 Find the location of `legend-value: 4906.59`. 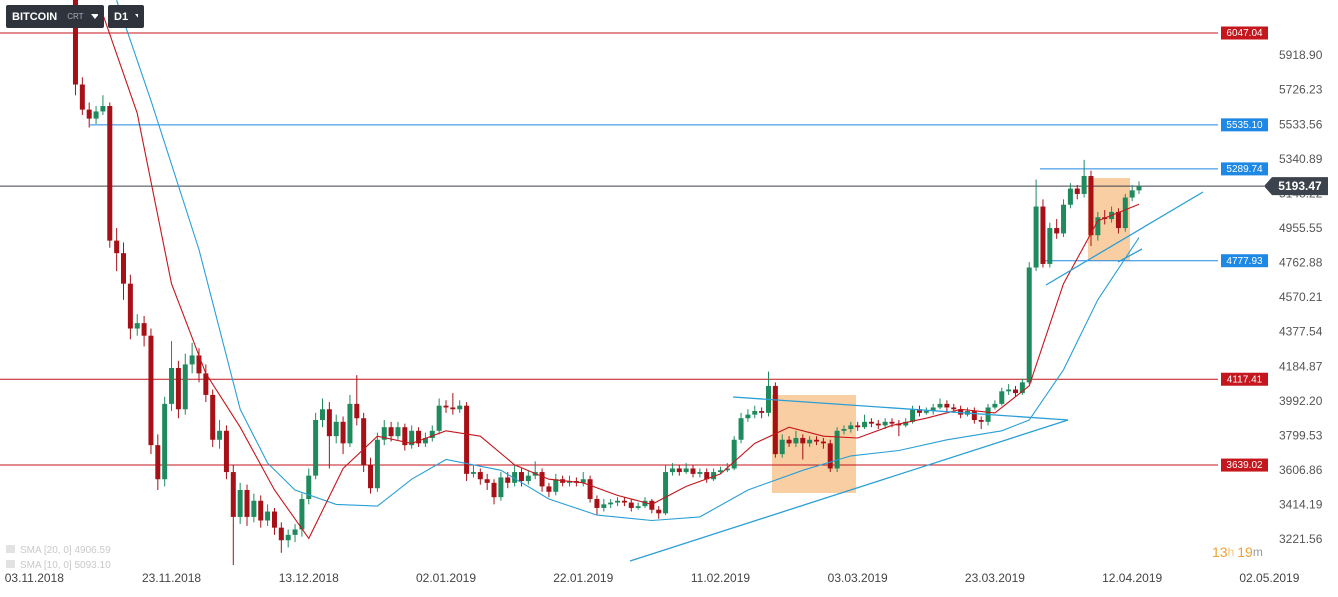

legend-value: 4906.59 is located at coordinates (92, 550).